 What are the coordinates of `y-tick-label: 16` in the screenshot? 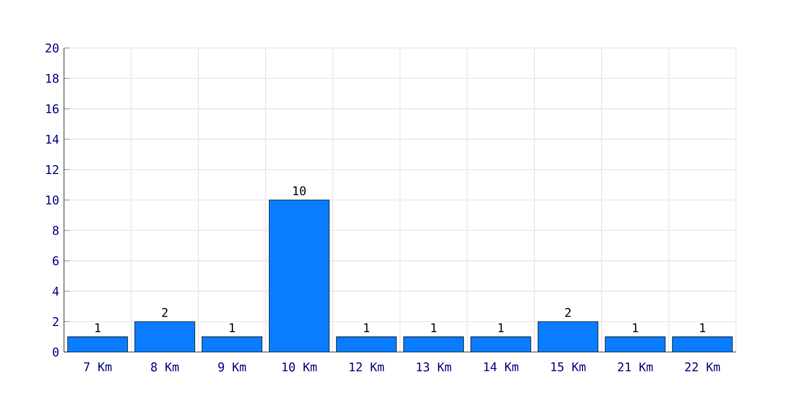 It's located at (52, 109).